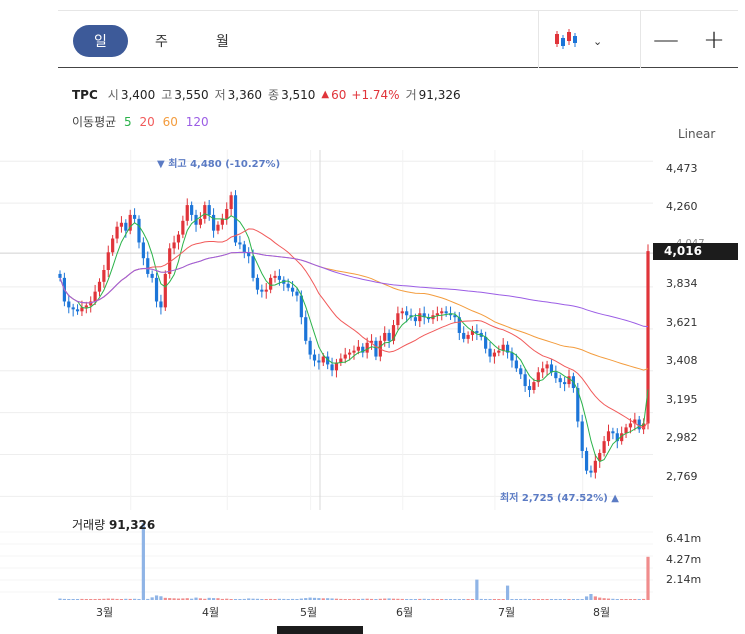 The width and height of the screenshot is (745, 634). What do you see at coordinates (714, 40) in the screenshot?
I see `zoom-in-button: +` at bounding box center [714, 40].